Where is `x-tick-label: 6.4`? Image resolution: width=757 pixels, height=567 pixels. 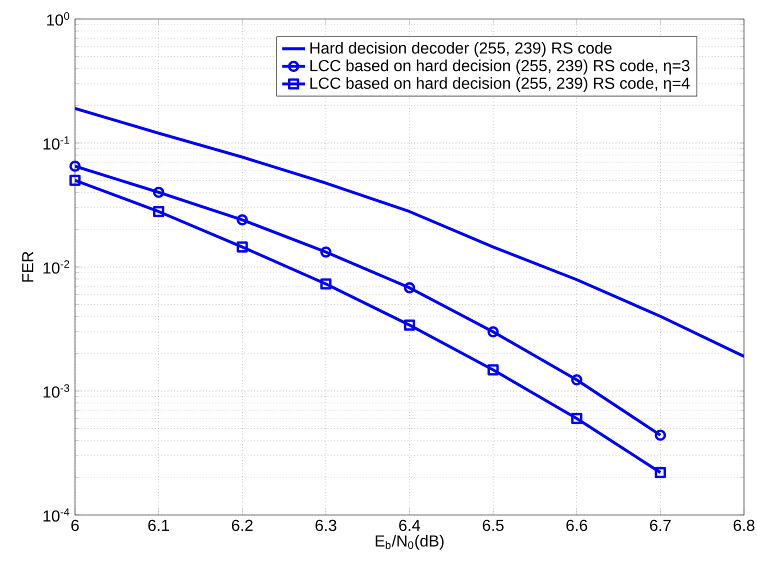 x-tick-label: 6.4 is located at coordinates (409, 526).